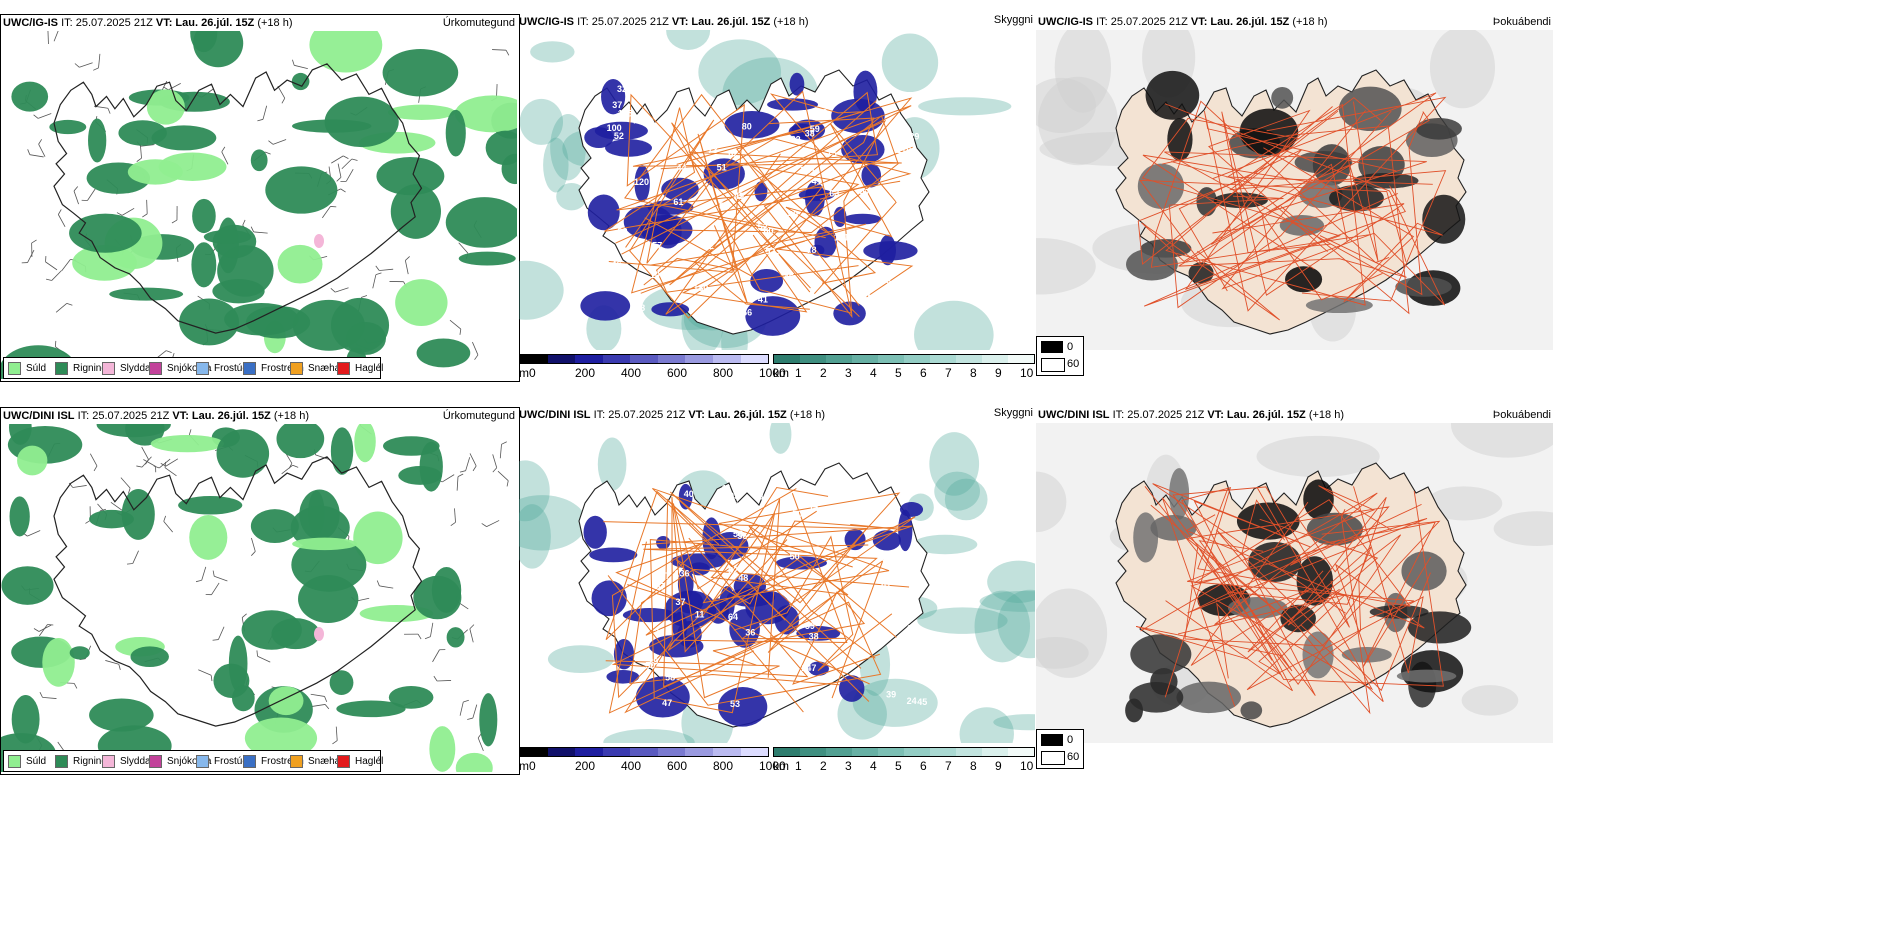 The height and width of the screenshot is (950, 1900). What do you see at coordinates (805, 170) in the screenshot?
I see `cloud-base-value: 42` at bounding box center [805, 170].